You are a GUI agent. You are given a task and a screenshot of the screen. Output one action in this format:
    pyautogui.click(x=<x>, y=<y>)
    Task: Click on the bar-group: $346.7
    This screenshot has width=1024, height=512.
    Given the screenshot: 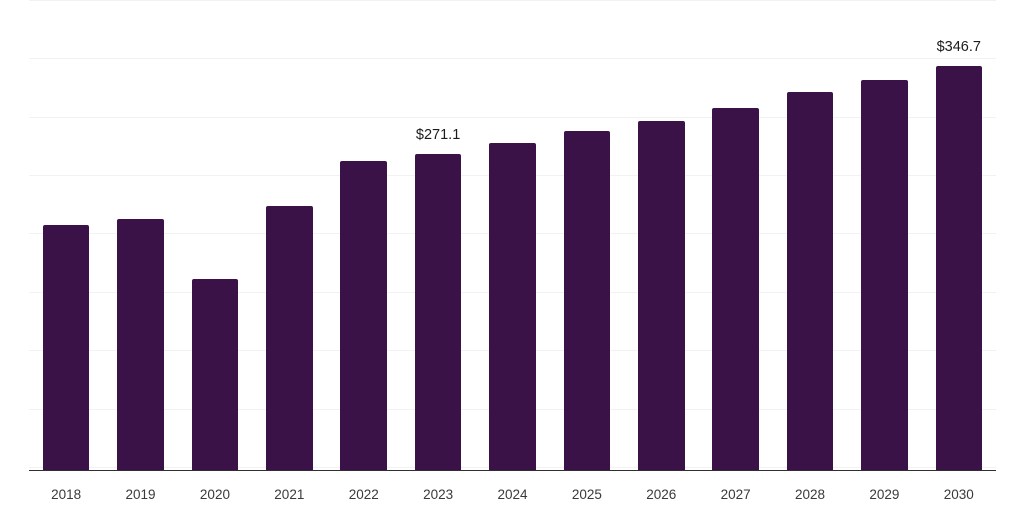 What is the action you would take?
    pyautogui.click(x=959, y=235)
    